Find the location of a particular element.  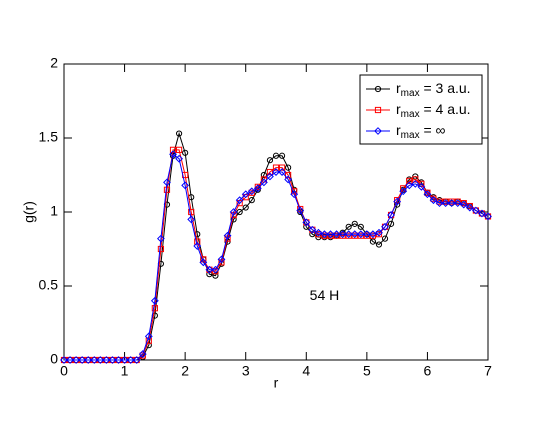

legend-label: rmax = 3 a.u. is located at coordinates (433, 89).